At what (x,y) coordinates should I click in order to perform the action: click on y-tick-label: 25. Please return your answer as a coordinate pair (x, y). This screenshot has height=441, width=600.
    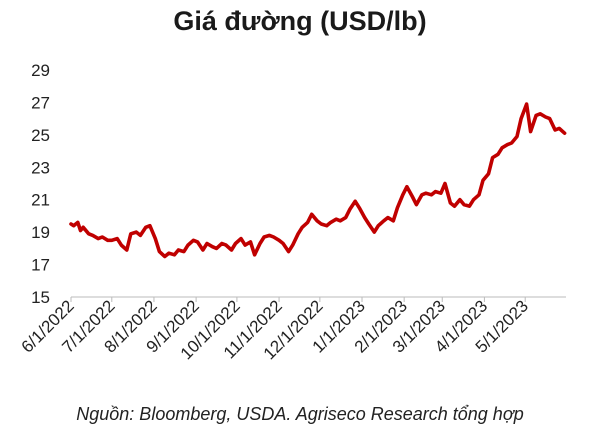
    Looking at the image, I should click on (40, 135).